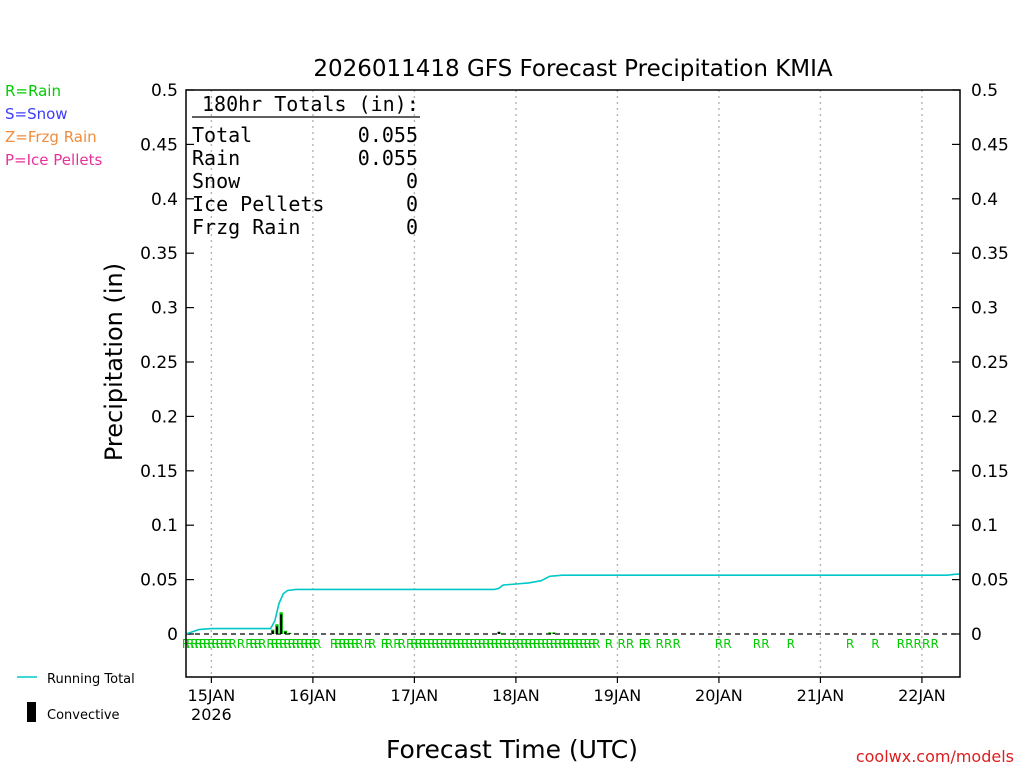  Describe the element at coordinates (990, 363) in the screenshot. I see `y-tick-label-right: 0.25` at that location.